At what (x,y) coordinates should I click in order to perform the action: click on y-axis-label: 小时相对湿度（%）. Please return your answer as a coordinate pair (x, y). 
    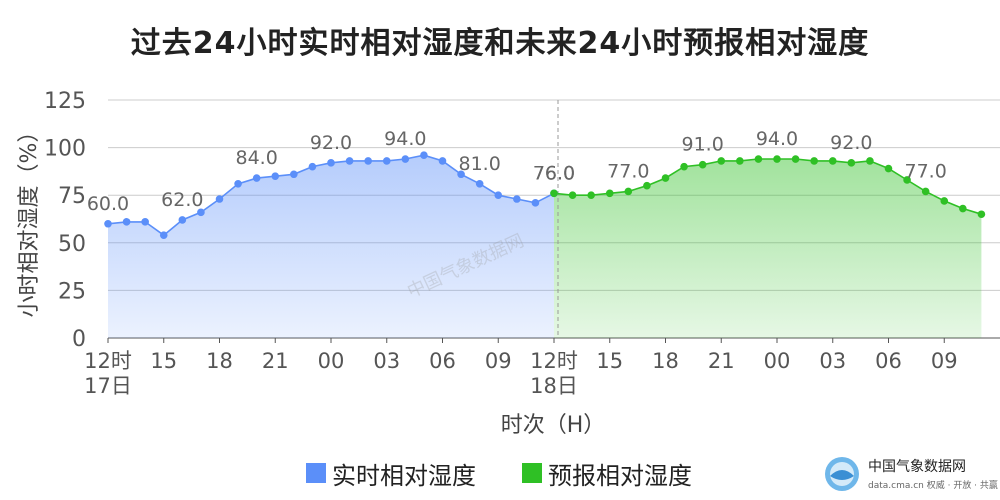
    Looking at the image, I should click on (29, 219).